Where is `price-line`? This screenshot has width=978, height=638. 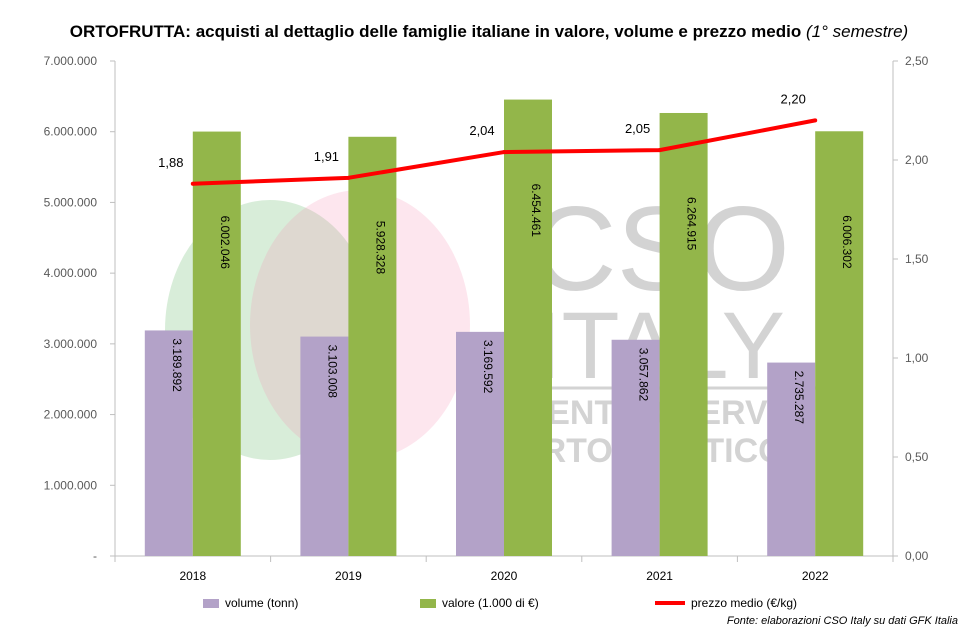 price-line is located at coordinates (504, 152).